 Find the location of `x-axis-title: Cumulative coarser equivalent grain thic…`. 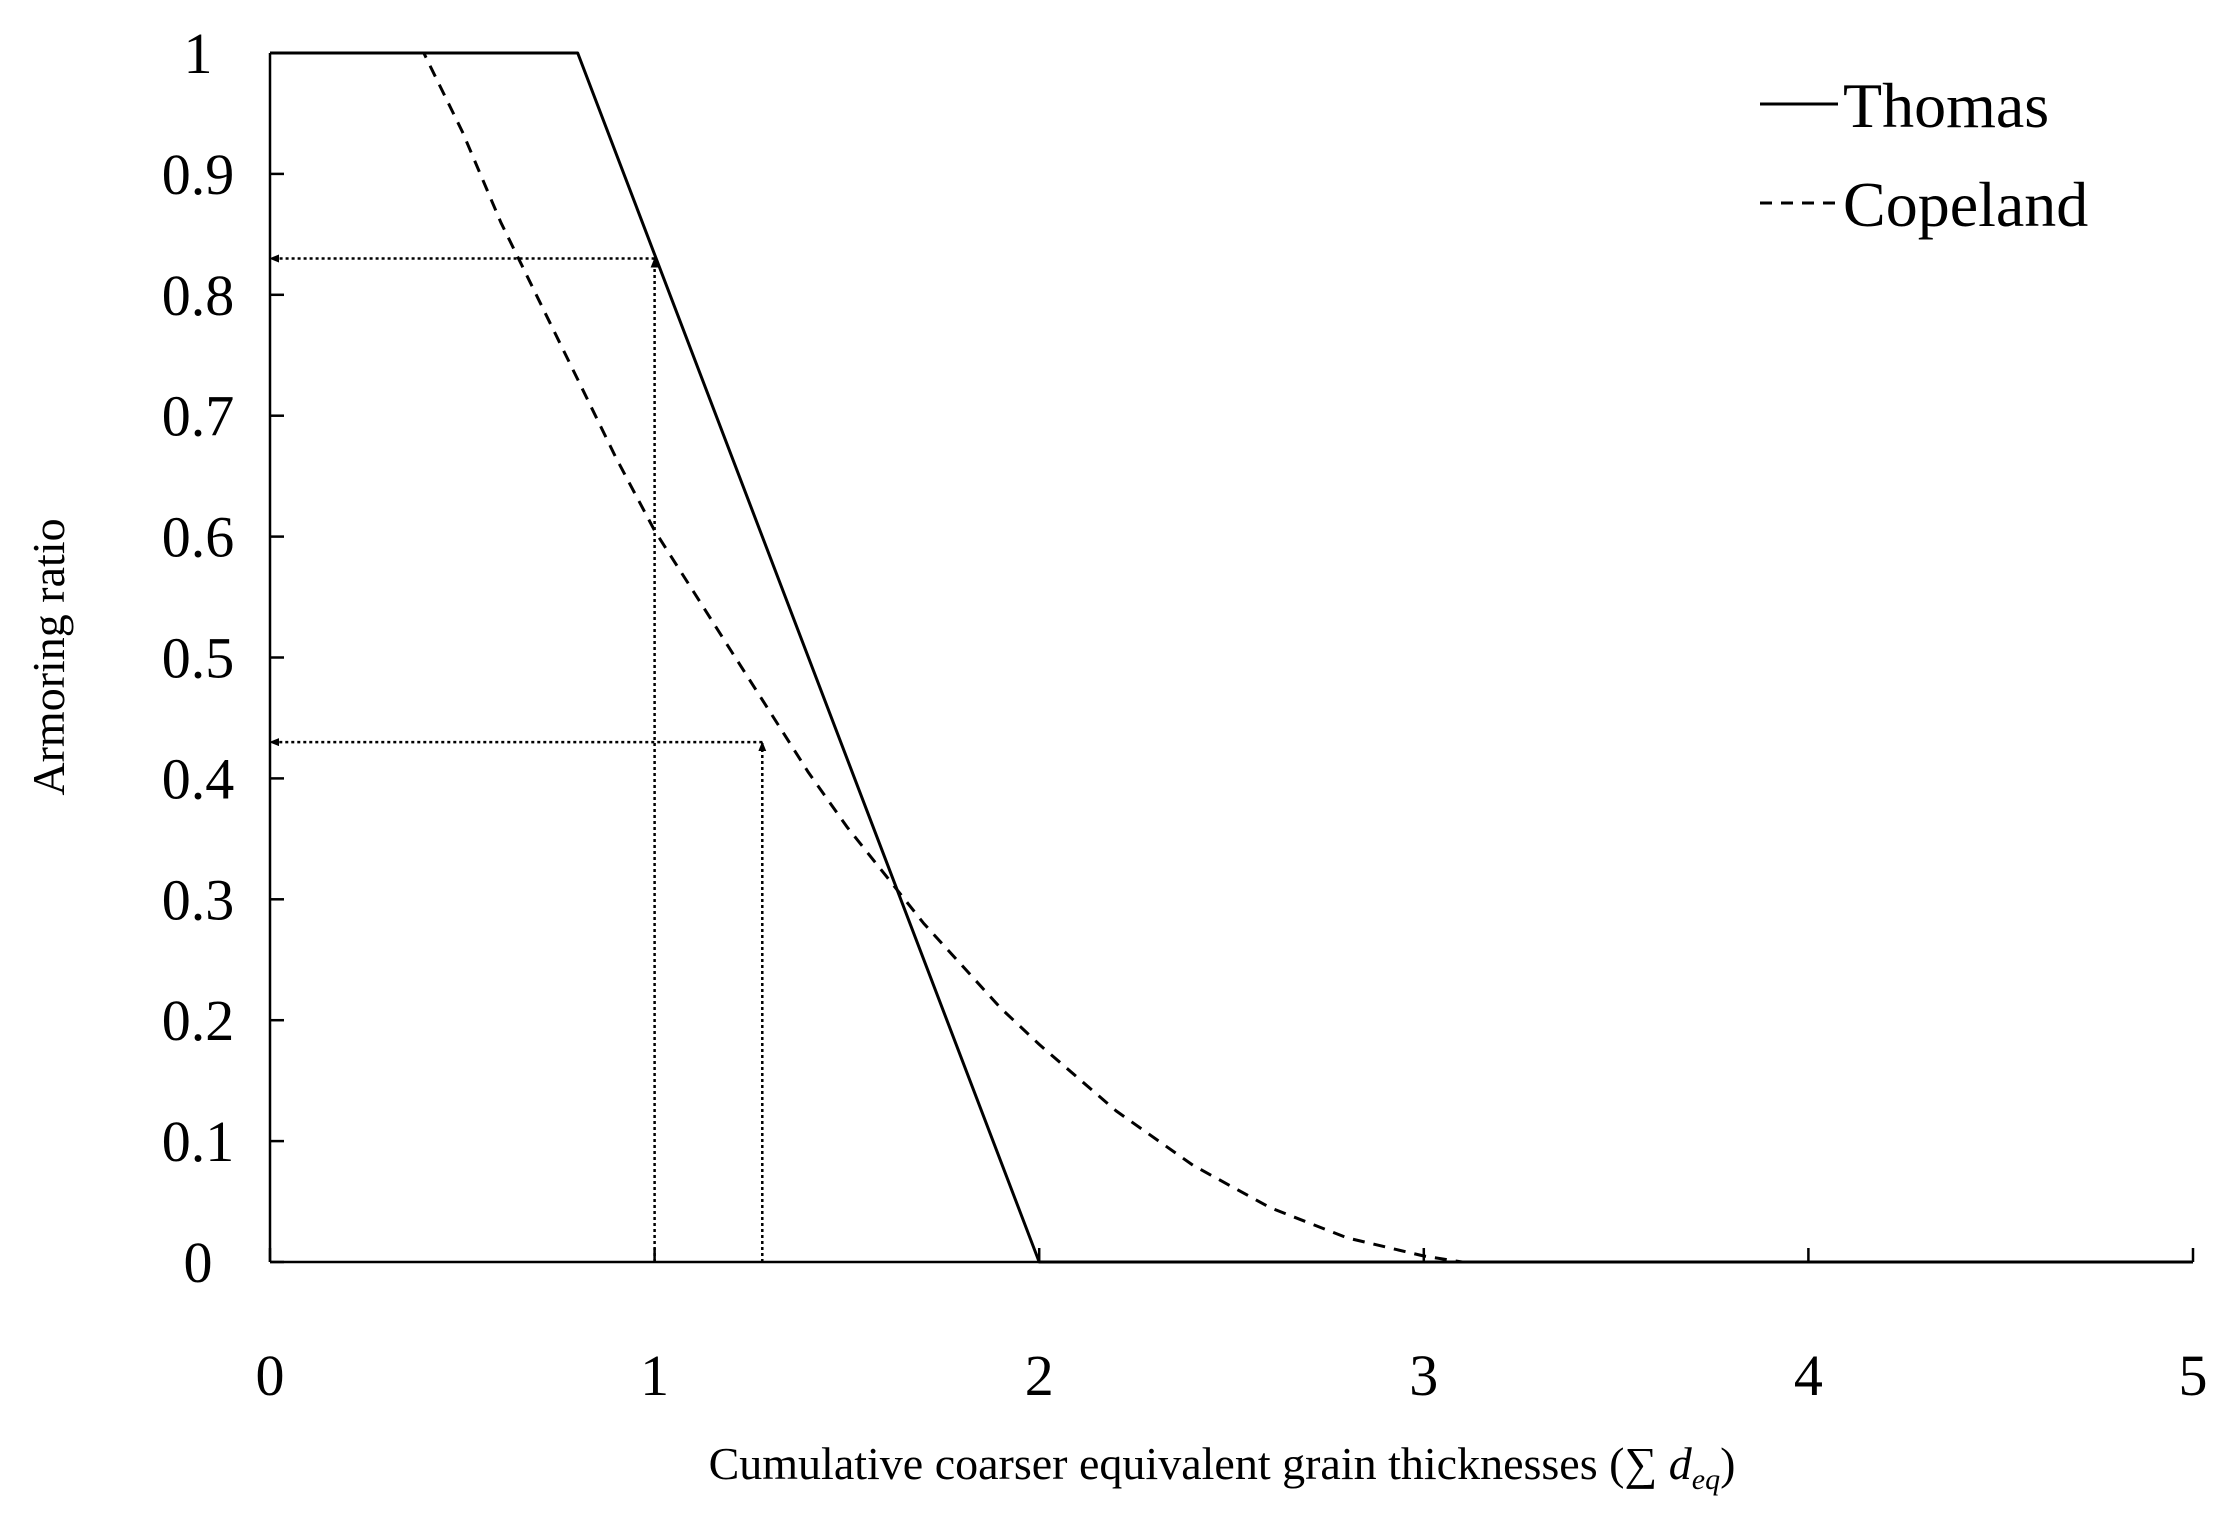

x-axis-title: Cumulative coarser equivalent grain thic… is located at coordinates (1222, 1467).